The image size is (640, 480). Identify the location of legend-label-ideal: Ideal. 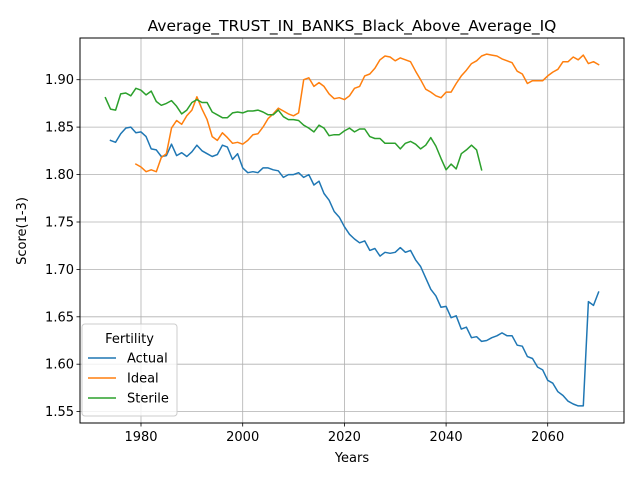
(143, 379).